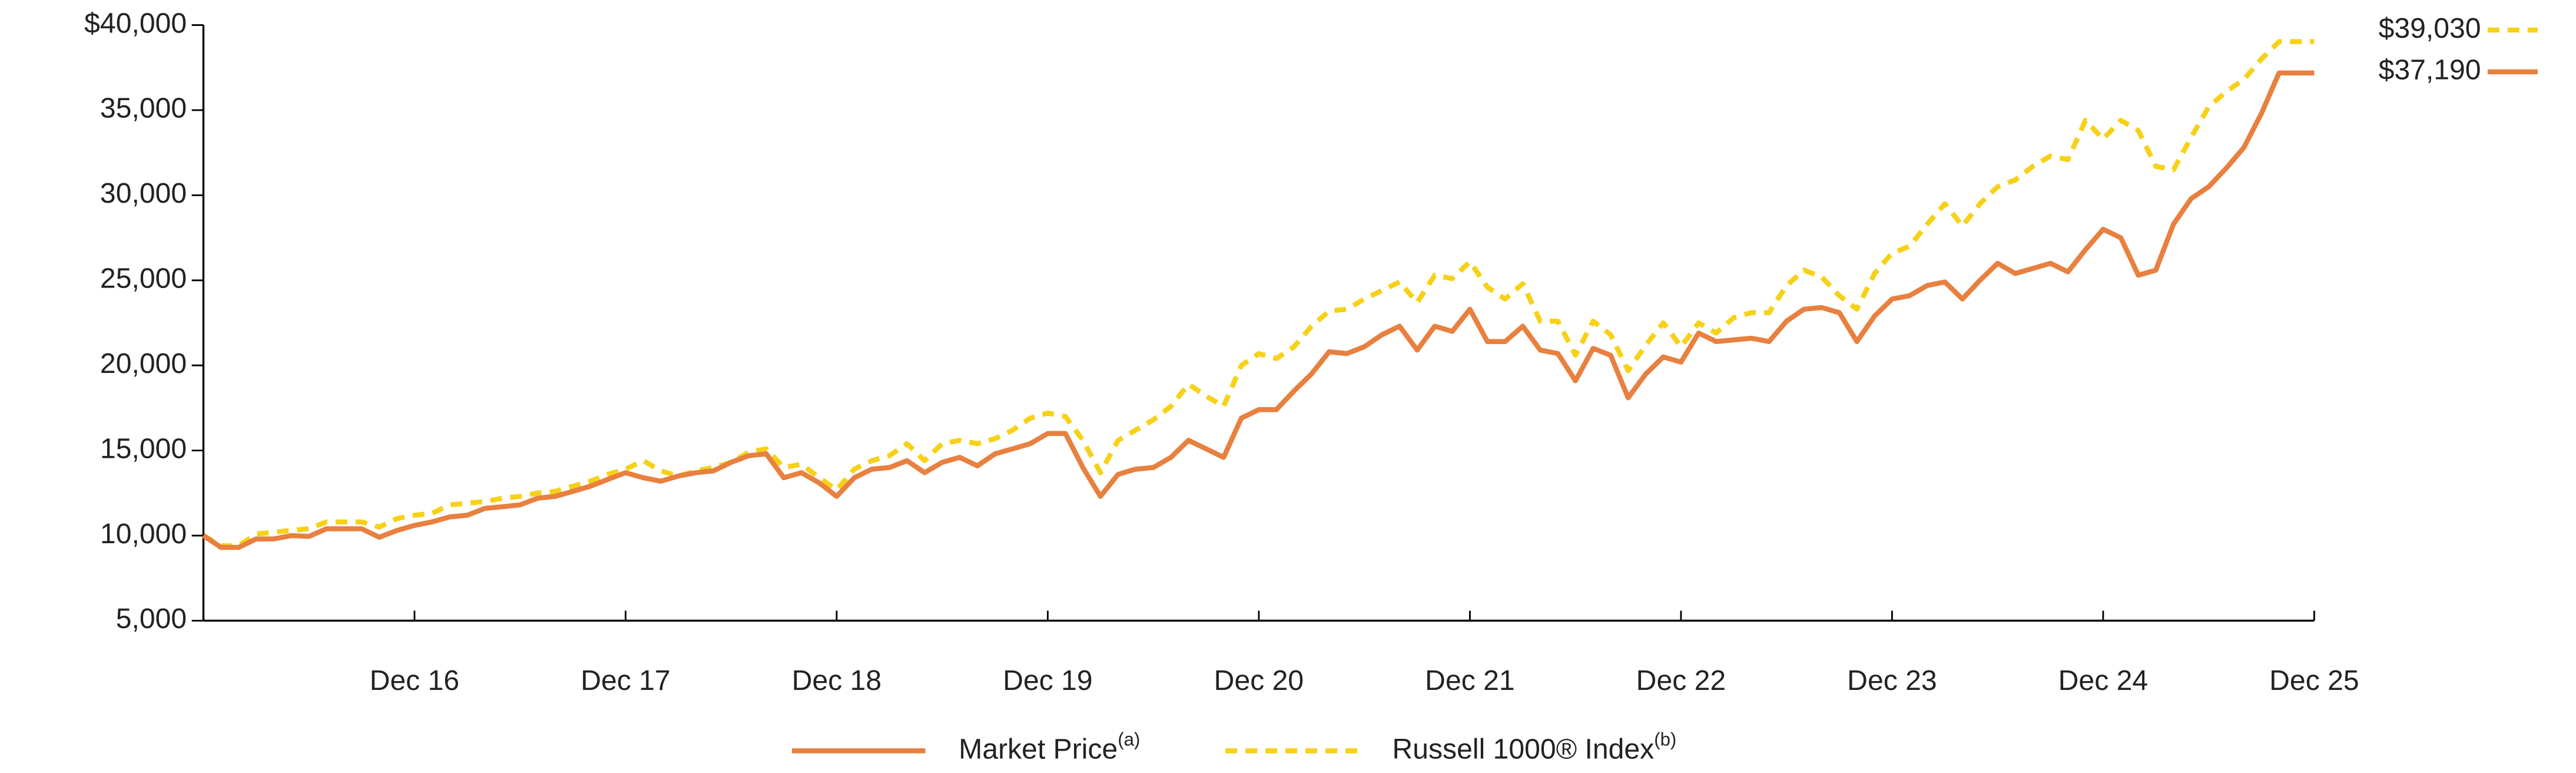 This screenshot has width=2576, height=773. Describe the element at coordinates (143, 108) in the screenshot. I see `y-tick-label: 35,000` at that location.